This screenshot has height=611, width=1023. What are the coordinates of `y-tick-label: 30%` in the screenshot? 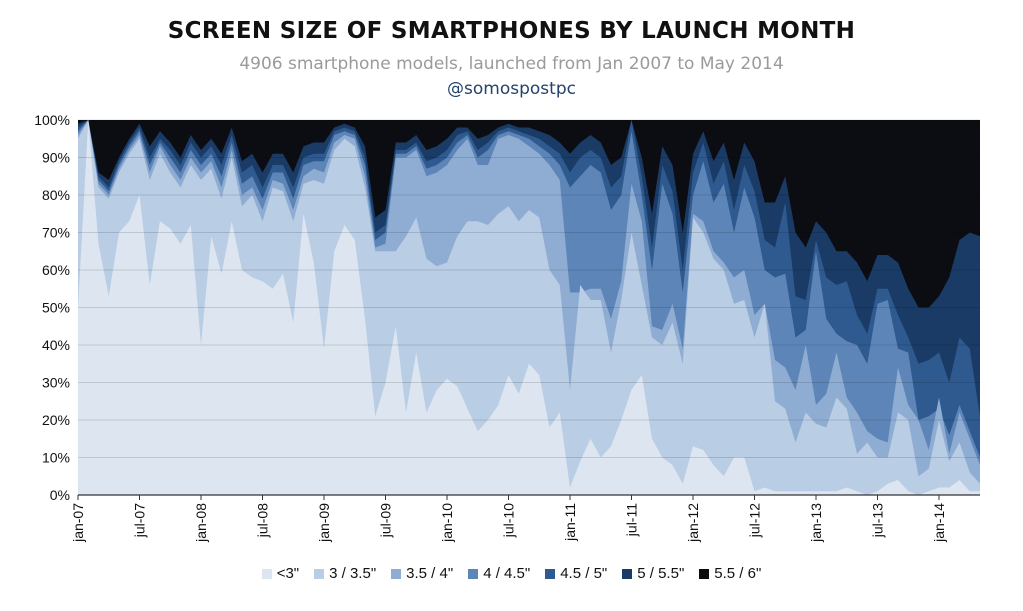 It's located at (56, 383).